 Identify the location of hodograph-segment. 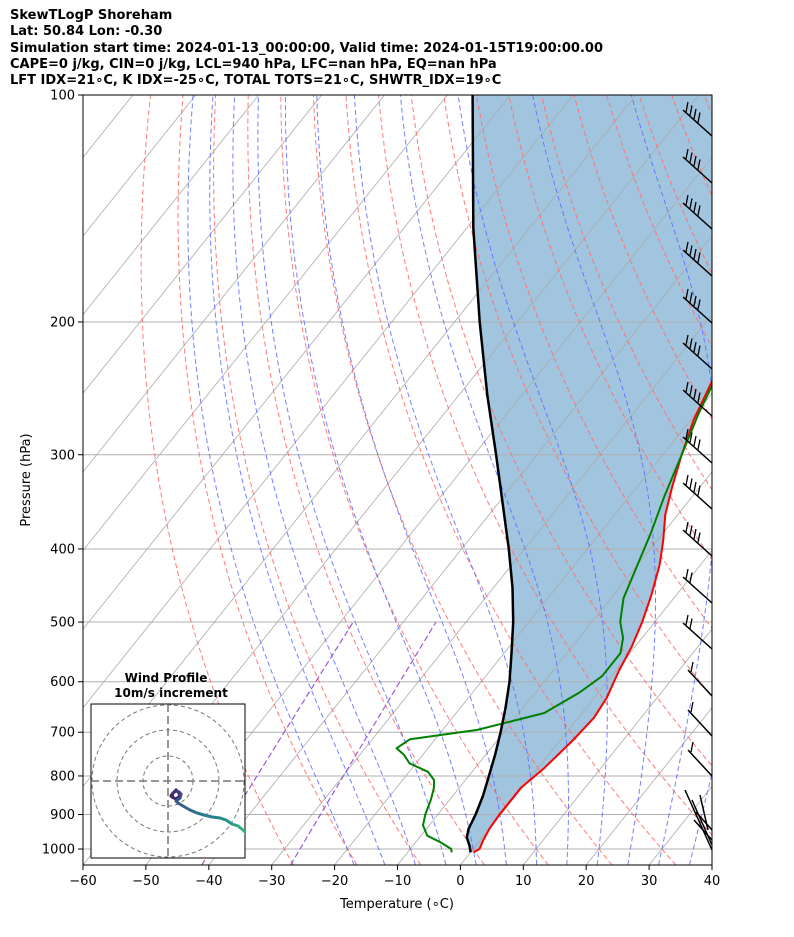
(243, 831).